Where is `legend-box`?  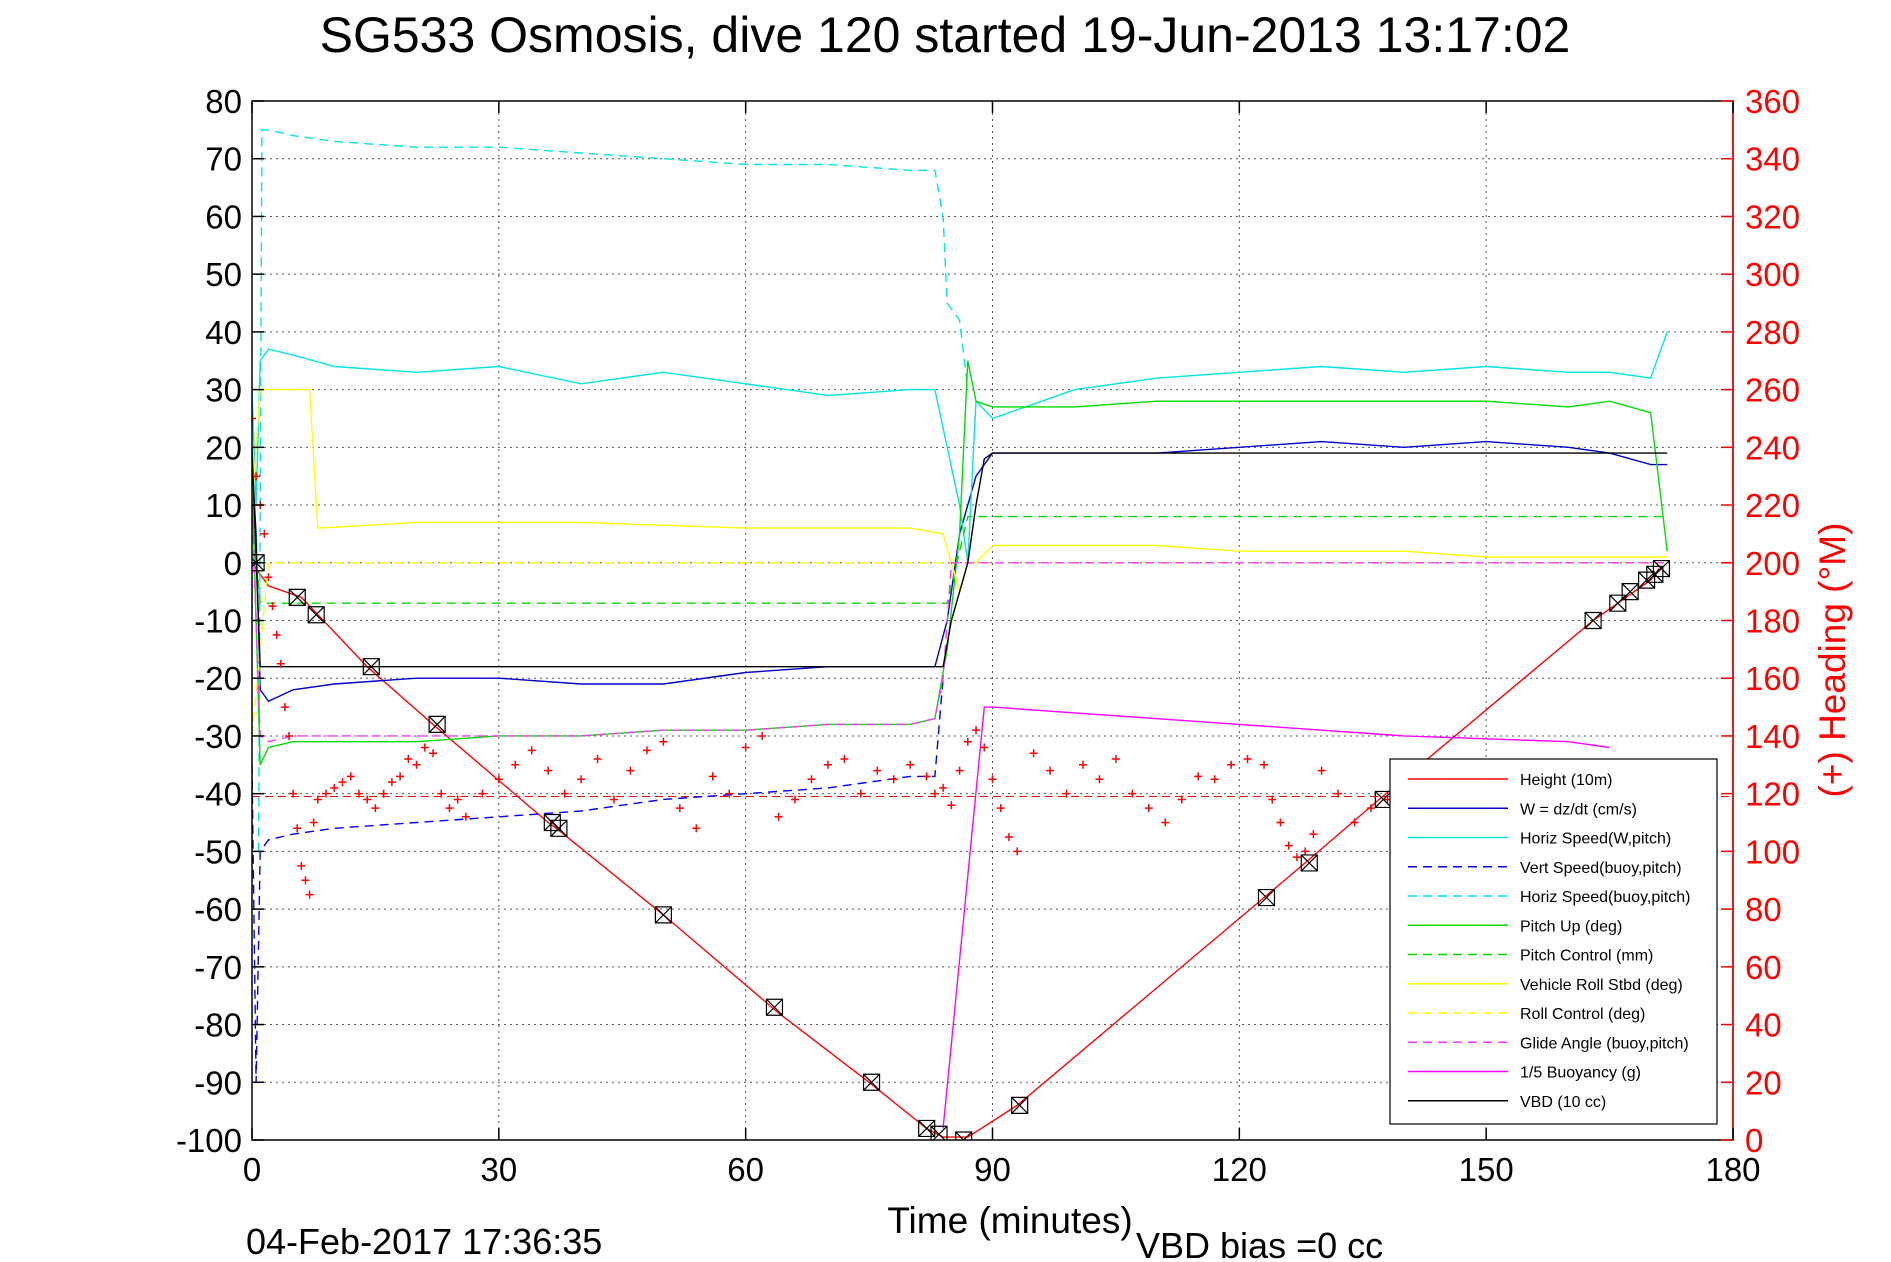
legend-box is located at coordinates (1553, 941).